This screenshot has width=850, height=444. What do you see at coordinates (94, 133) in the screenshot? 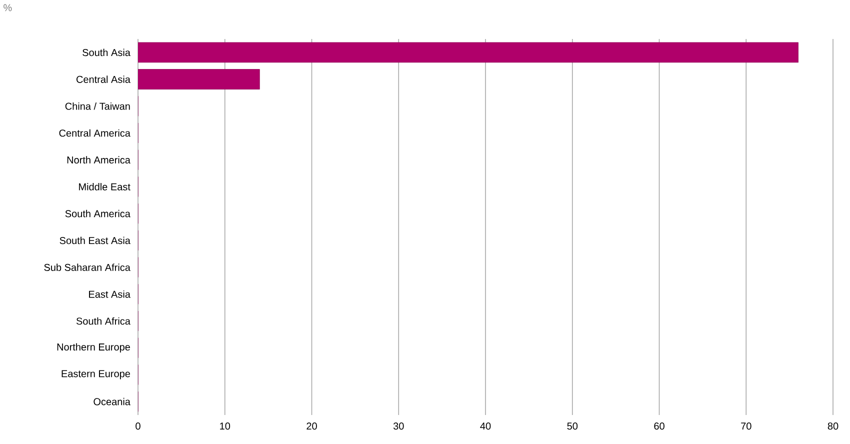
I see `y-tick-label: Central America` at bounding box center [94, 133].